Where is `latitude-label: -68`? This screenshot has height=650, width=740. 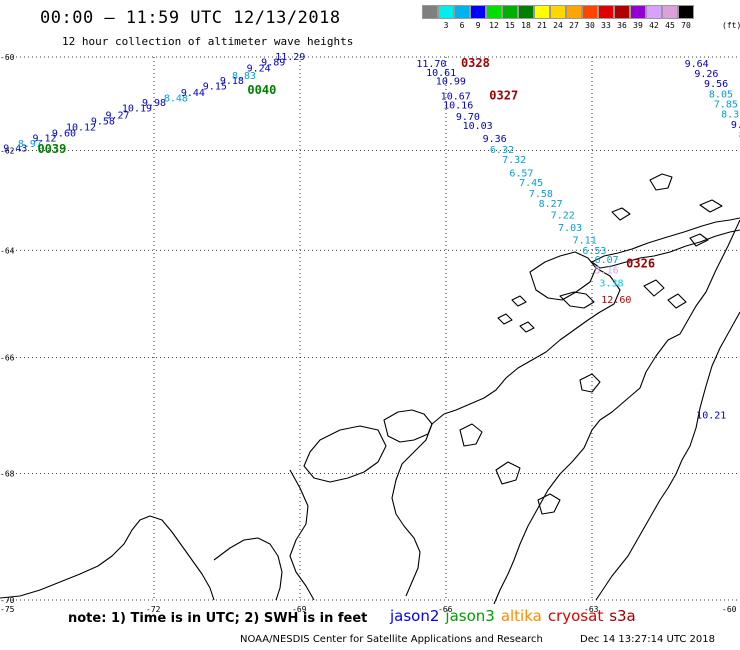
latitude-label: -68 is located at coordinates (7, 474).